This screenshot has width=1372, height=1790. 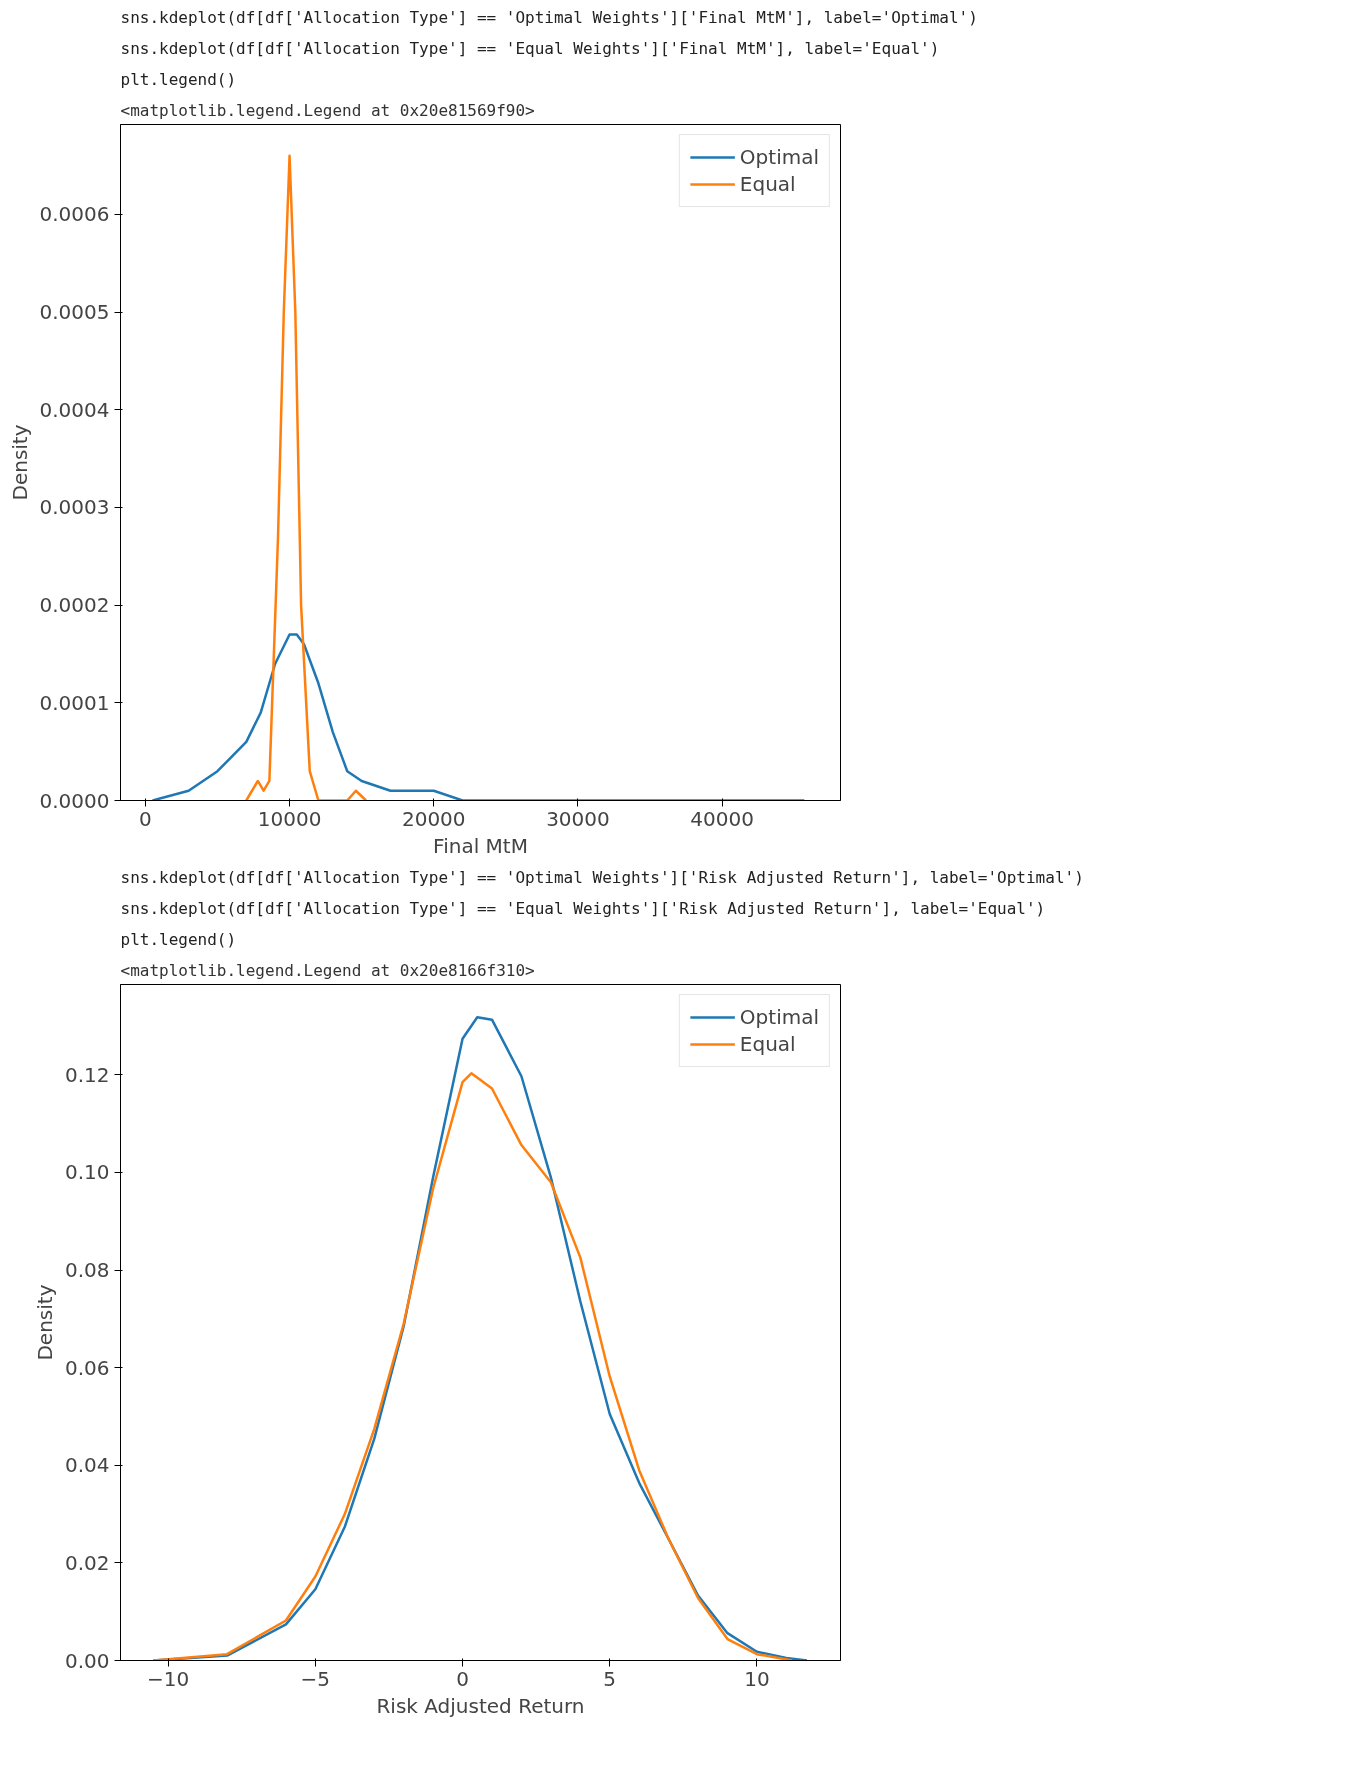 What do you see at coordinates (315, 1678) in the screenshot?
I see `x-tick-label: −5` at bounding box center [315, 1678].